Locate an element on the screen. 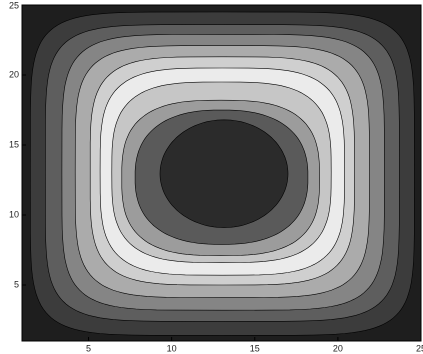  x-tick-label: 15 is located at coordinates (255, 348).